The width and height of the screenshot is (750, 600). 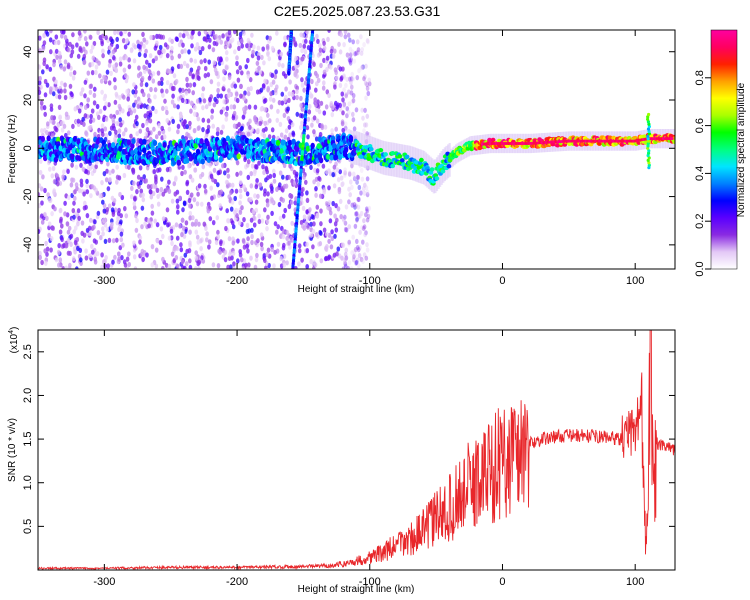 What do you see at coordinates (357, 11) in the screenshot?
I see `figure-title: C2E5.2025.087.23.53.G31` at bounding box center [357, 11].